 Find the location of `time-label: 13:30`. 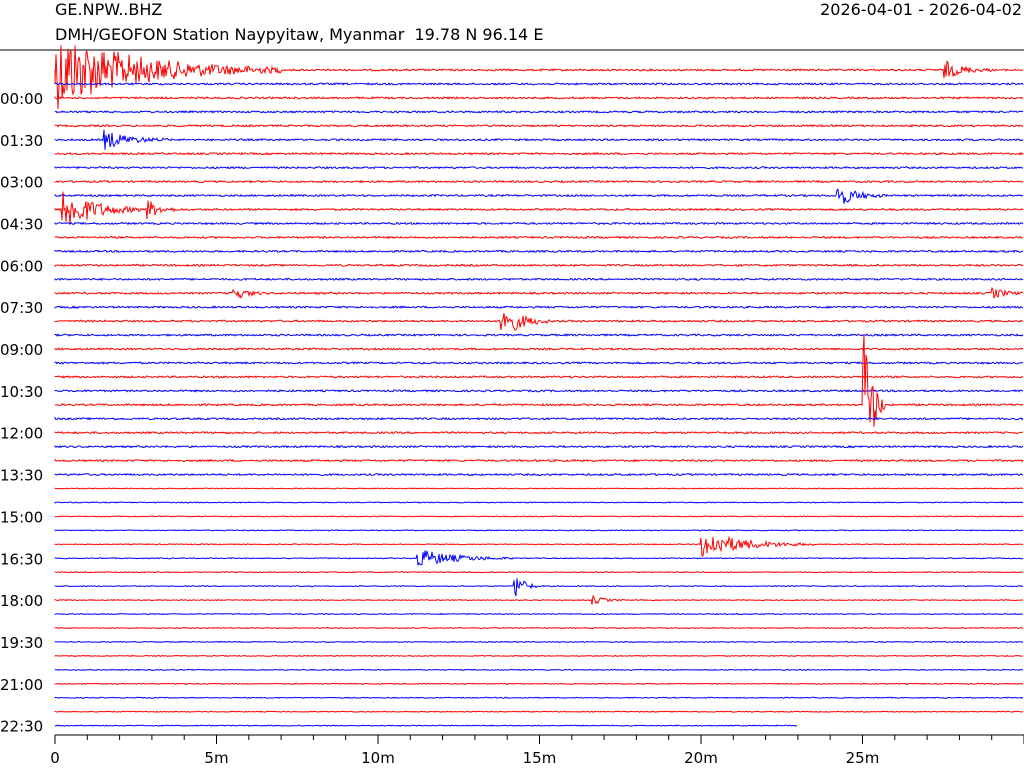

time-label: 13:30 is located at coordinates (21, 476).